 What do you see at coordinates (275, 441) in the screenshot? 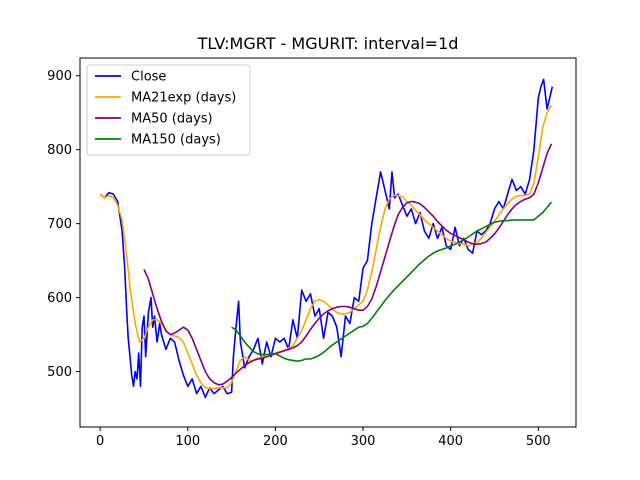
I see `x-tick-label: 200` at bounding box center [275, 441].